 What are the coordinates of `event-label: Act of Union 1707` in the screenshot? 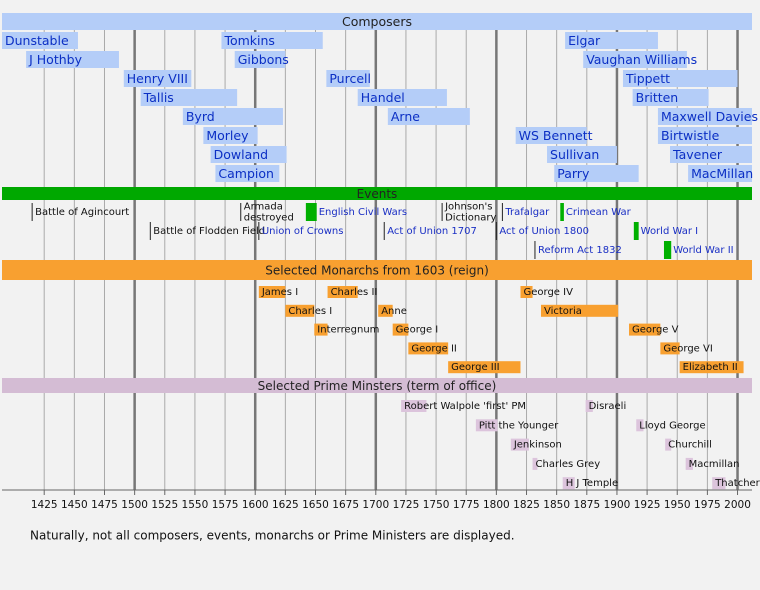 It's located at (432, 231).